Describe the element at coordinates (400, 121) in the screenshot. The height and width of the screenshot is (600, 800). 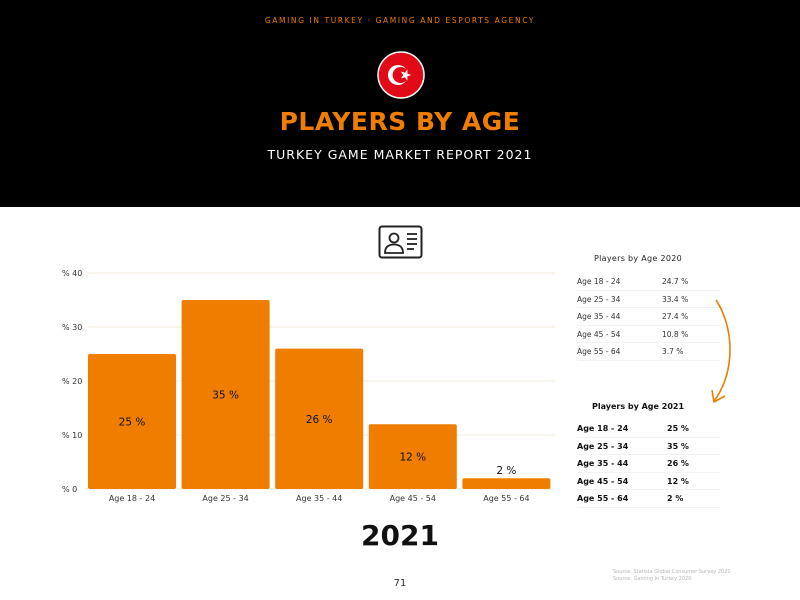
I see `page-title: PLAYERS BY AGE` at that location.